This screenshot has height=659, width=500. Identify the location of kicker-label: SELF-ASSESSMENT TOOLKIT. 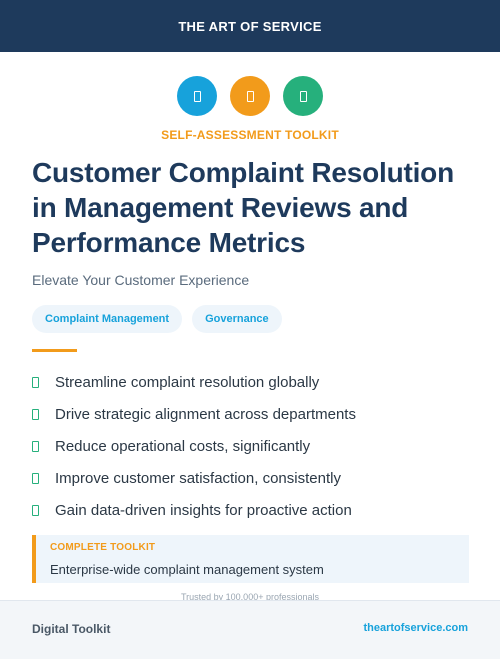
(250, 135).